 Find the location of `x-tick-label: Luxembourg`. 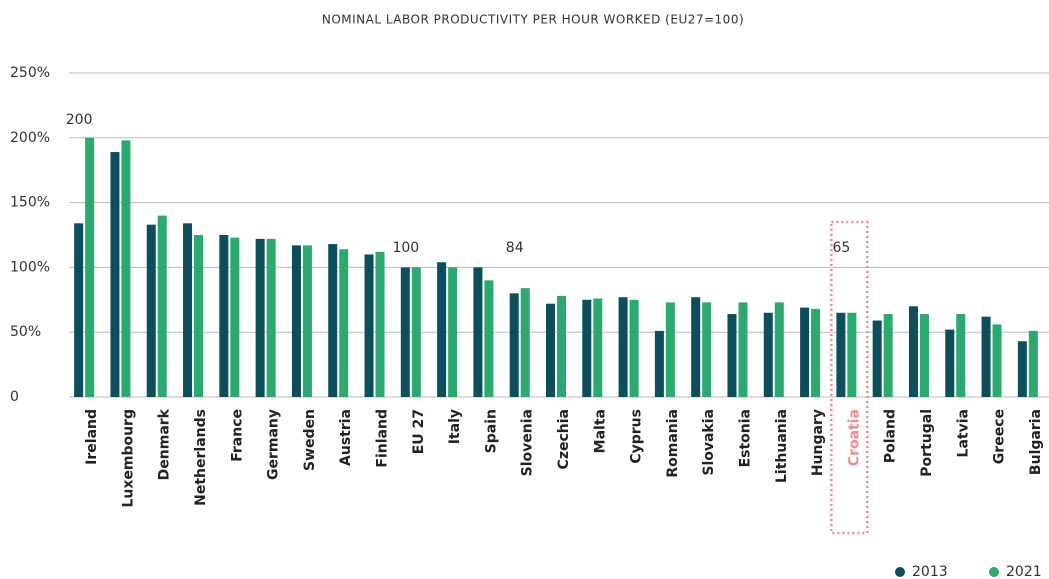

x-tick-label: Luxembourg is located at coordinates (128, 458).